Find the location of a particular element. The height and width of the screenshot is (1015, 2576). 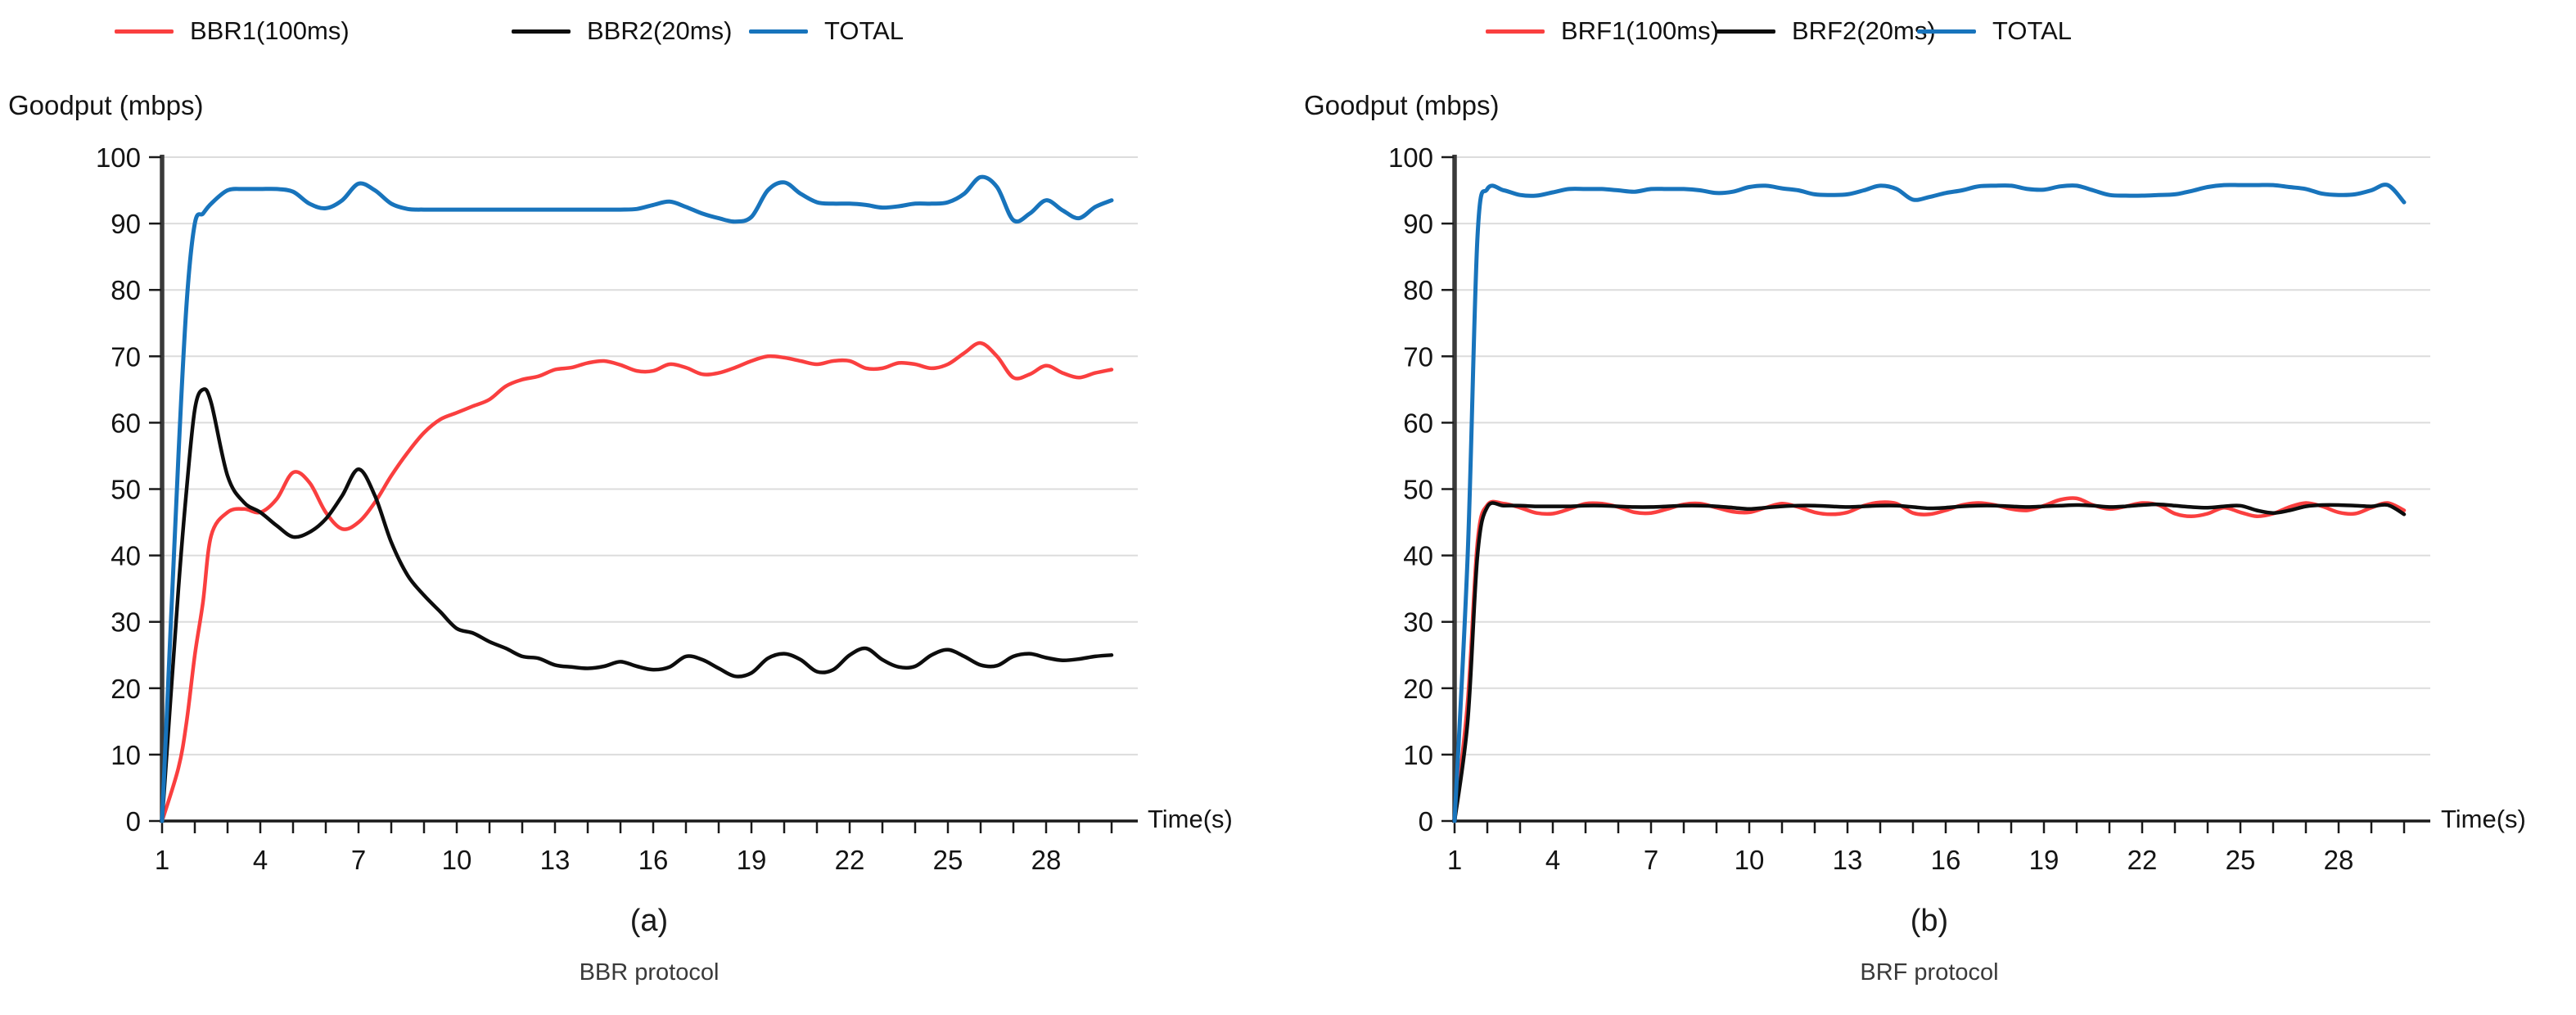

legend-item-bbr1: BBR1(100ms) is located at coordinates (232, 31).